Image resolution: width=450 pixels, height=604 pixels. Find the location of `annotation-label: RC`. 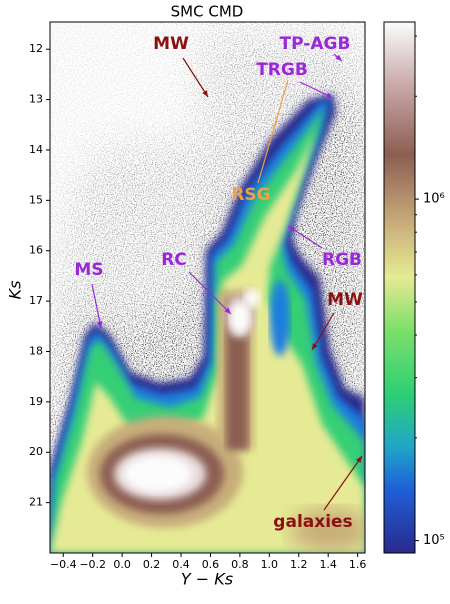

annotation-label: RC is located at coordinates (174, 260).